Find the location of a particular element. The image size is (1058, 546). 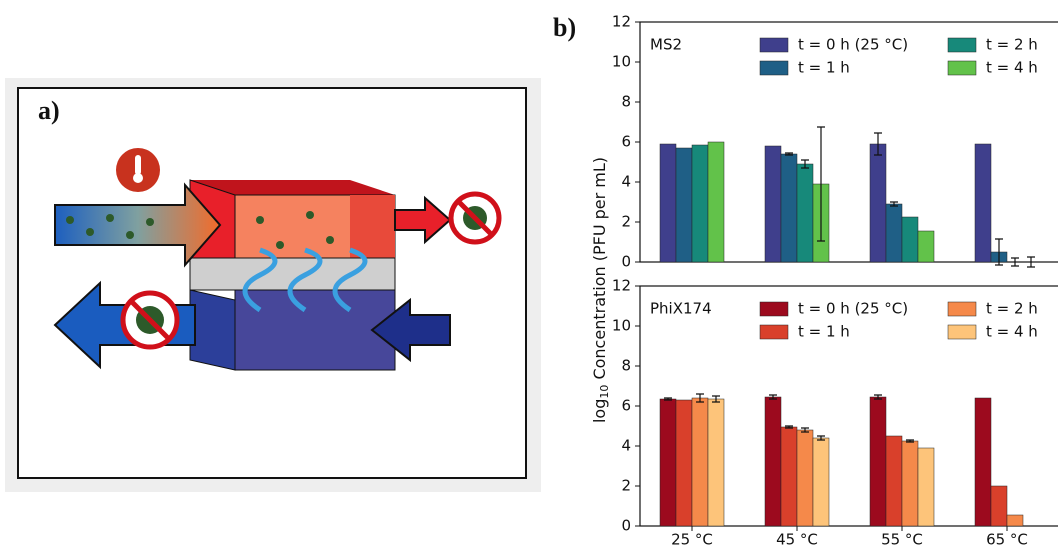

feed-arrow is located at coordinates (138, 225).